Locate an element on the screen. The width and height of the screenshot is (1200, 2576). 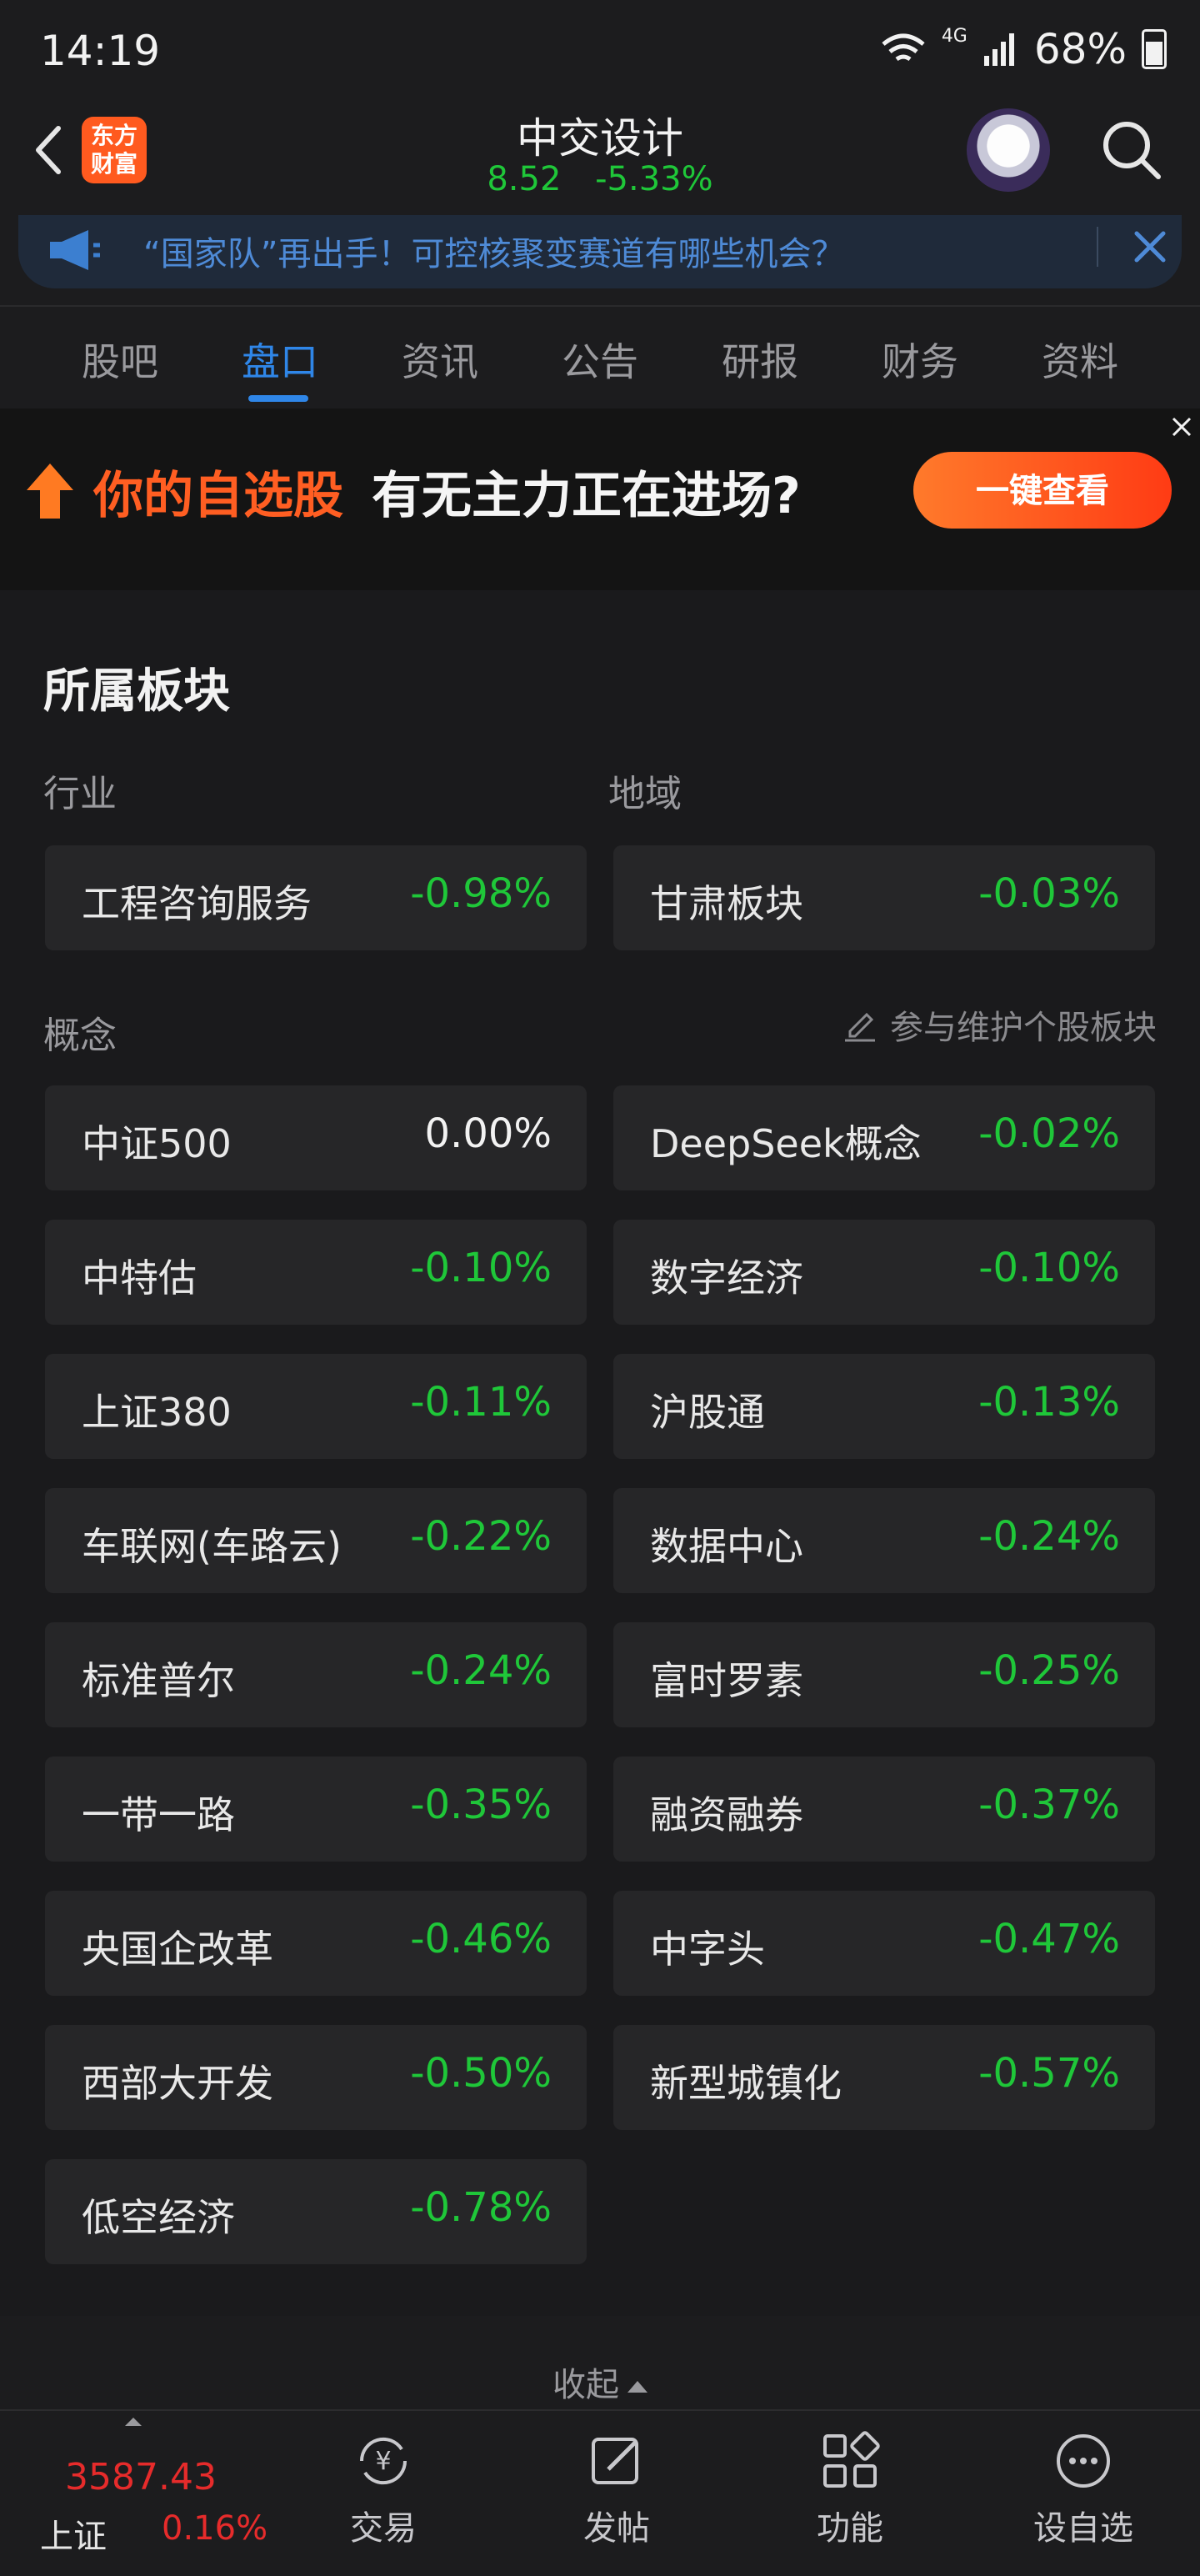
nav-post: 发帖 is located at coordinates (617, 2488).